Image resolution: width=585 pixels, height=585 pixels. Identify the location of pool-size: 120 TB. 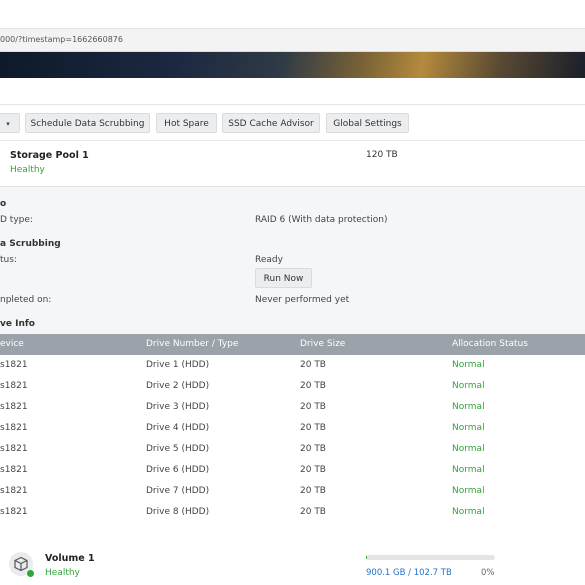
(382, 155).